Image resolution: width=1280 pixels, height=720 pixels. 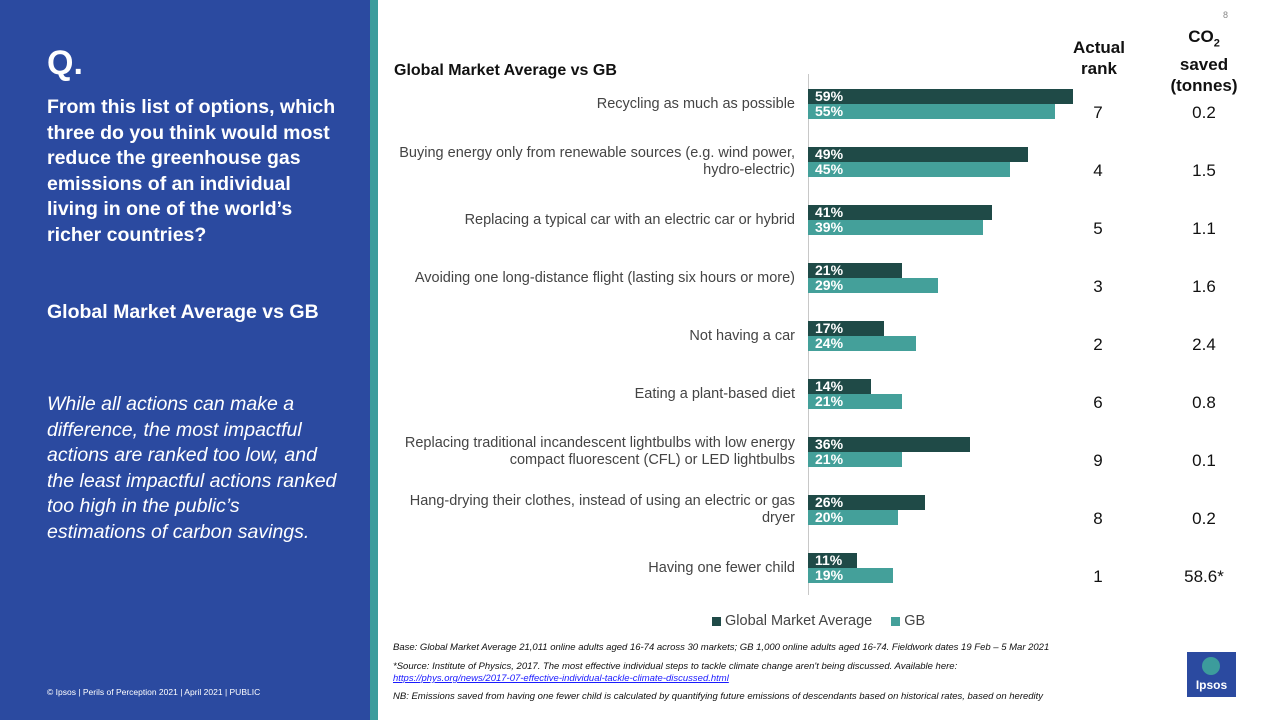 What do you see at coordinates (1098, 228) in the screenshot?
I see `rank-value: 5` at bounding box center [1098, 228].